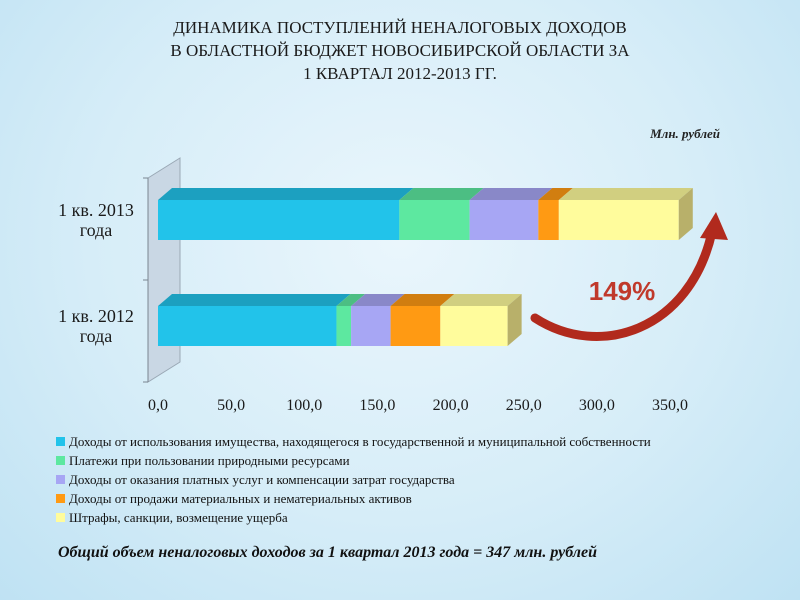  What do you see at coordinates (96, 316) in the screenshot?
I see `category-label: 1 кв. 2012` at bounding box center [96, 316].